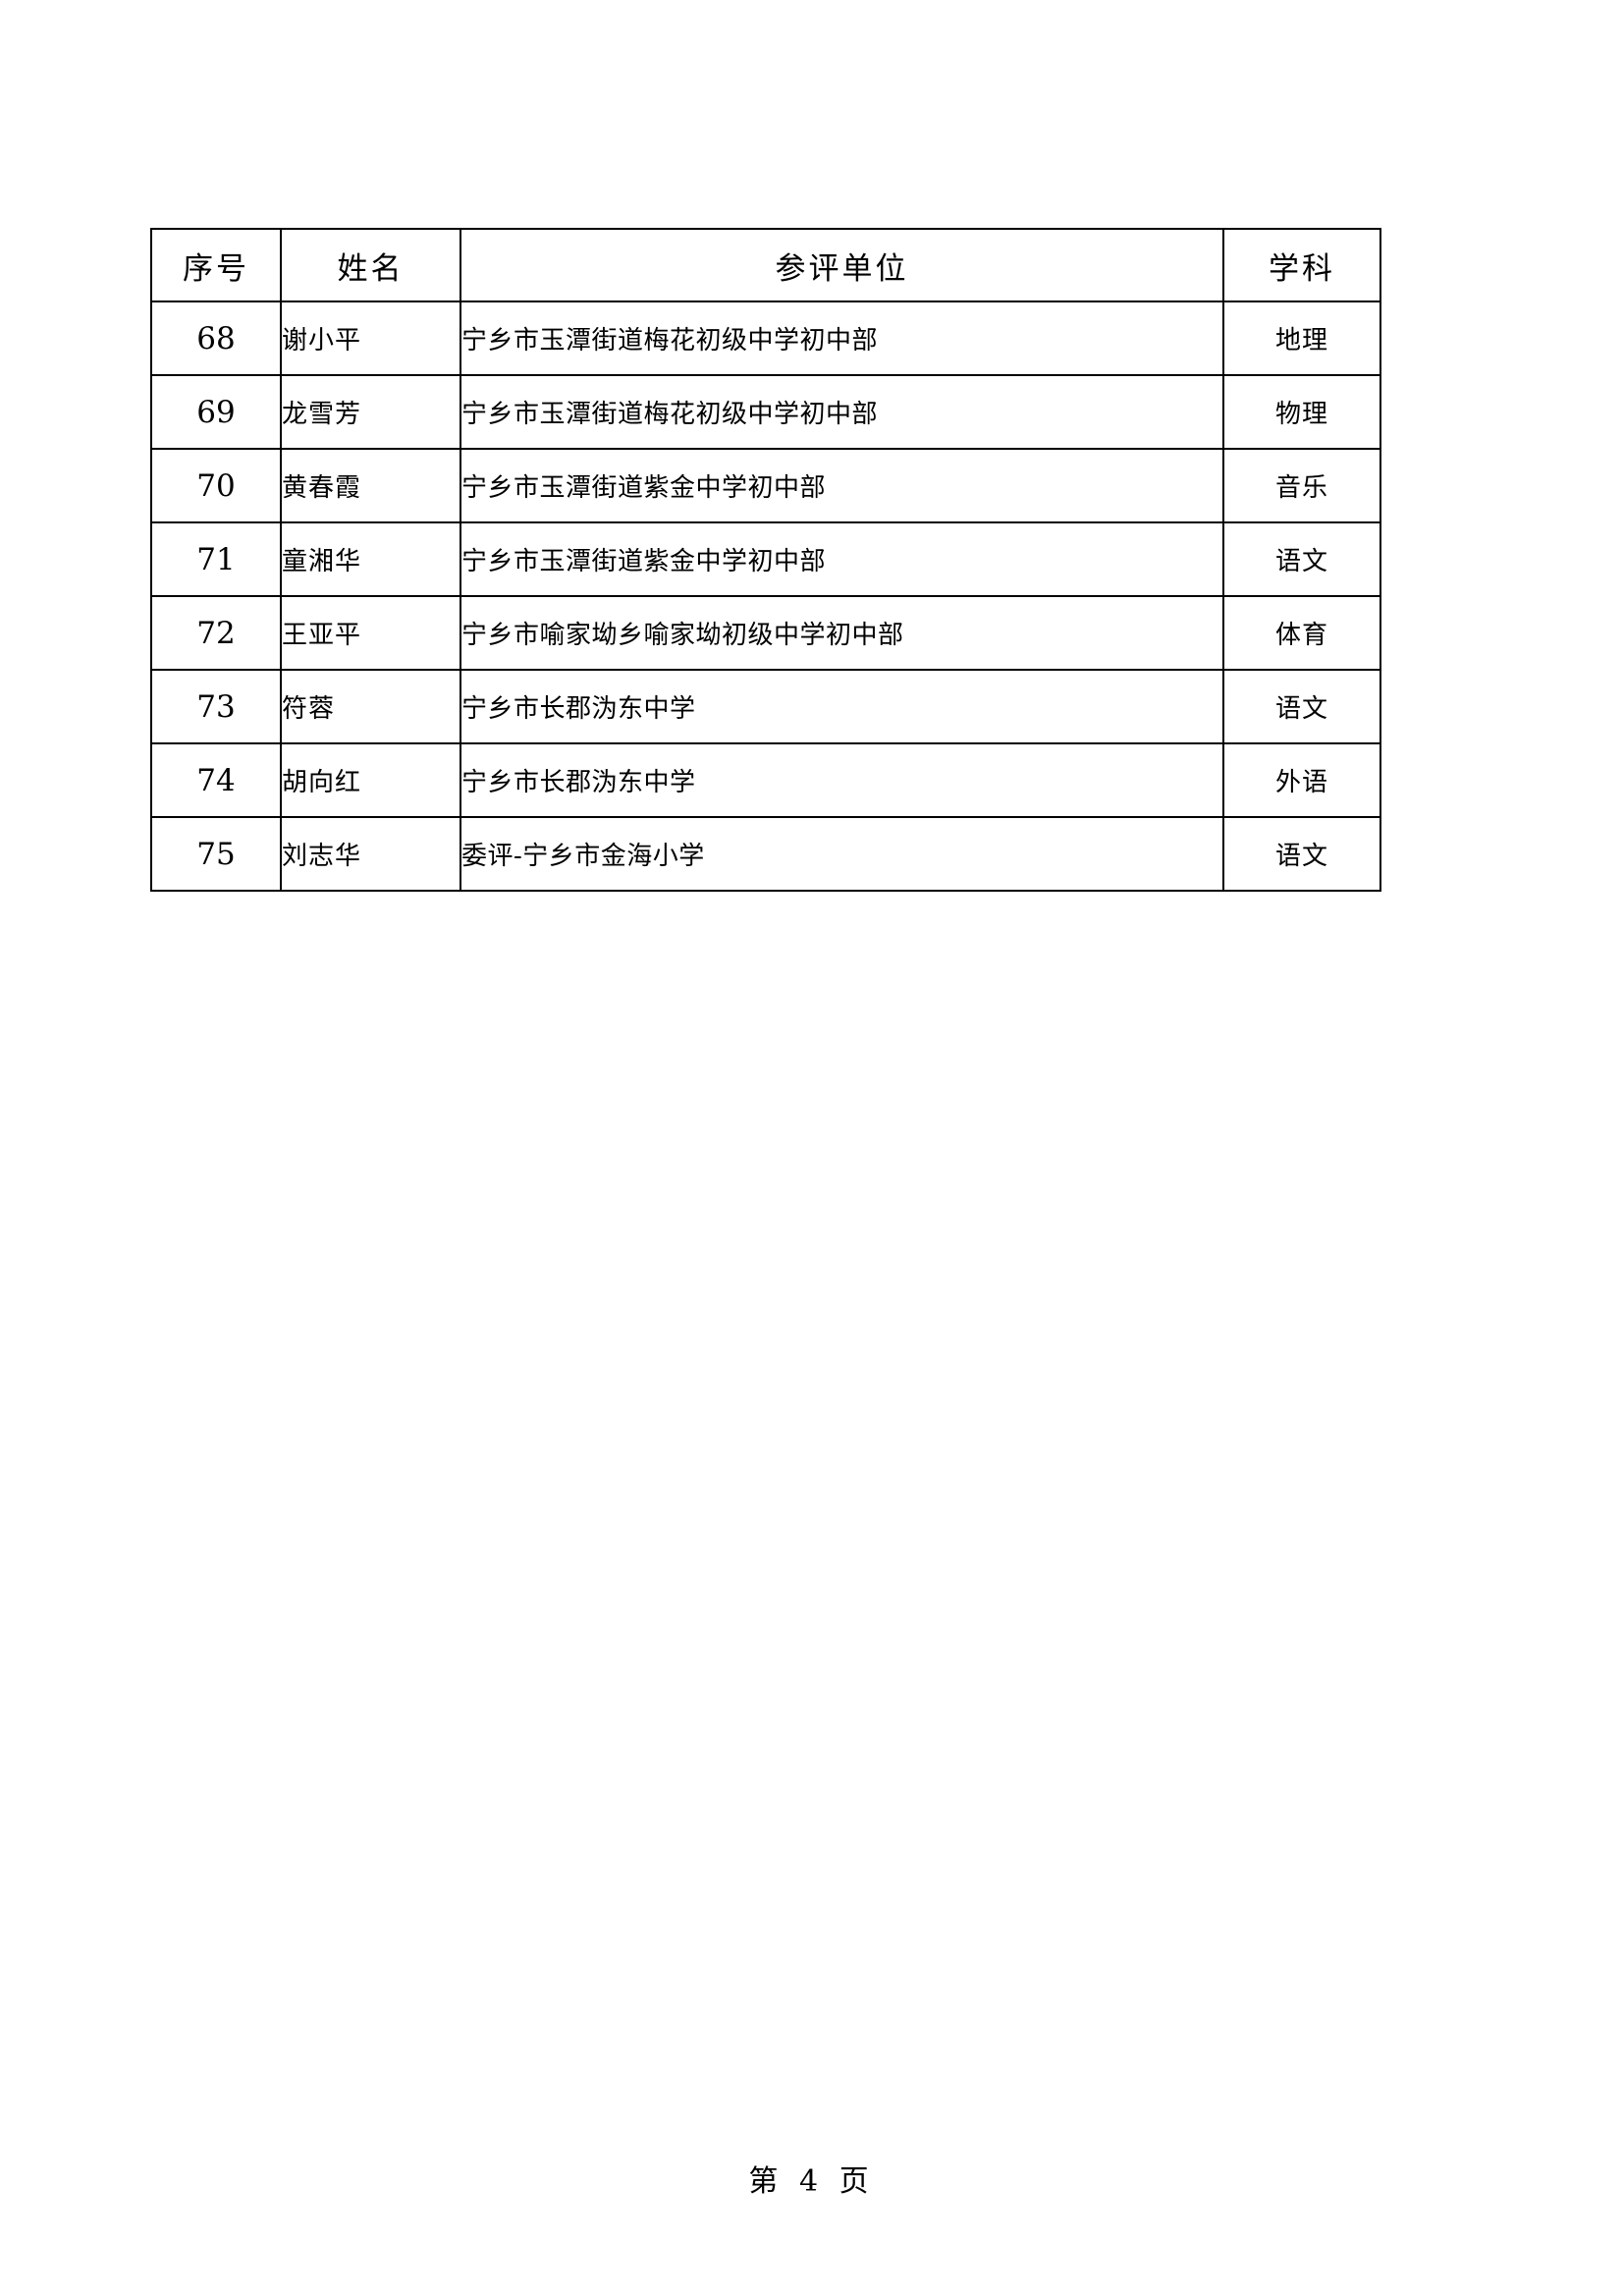  I want to click on cell-name: 王亚平, so click(370, 633).